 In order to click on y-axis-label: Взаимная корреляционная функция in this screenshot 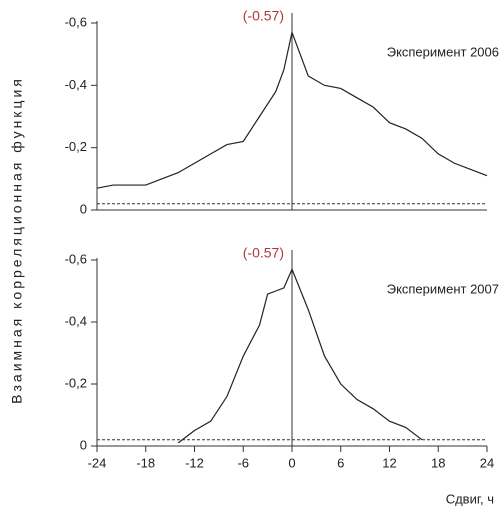, I will do `click(17, 240)`.